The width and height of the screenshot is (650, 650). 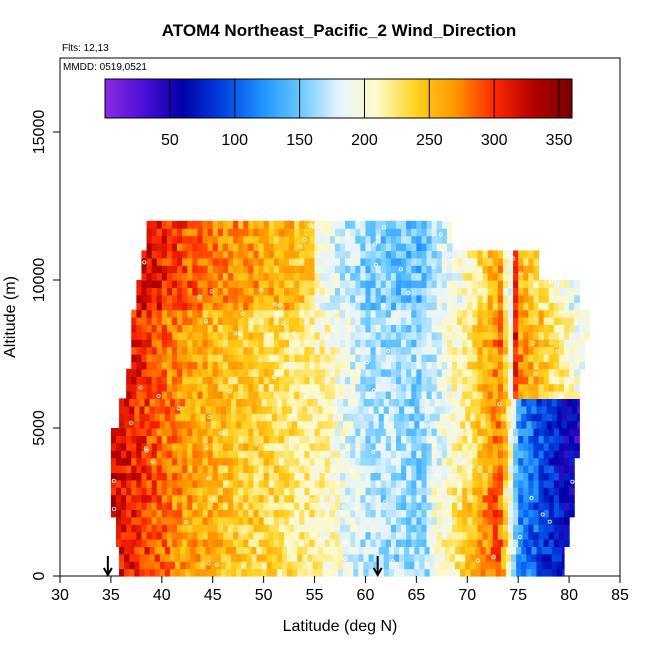 What do you see at coordinates (507, 256) in the screenshot?
I see `observation-point` at bounding box center [507, 256].